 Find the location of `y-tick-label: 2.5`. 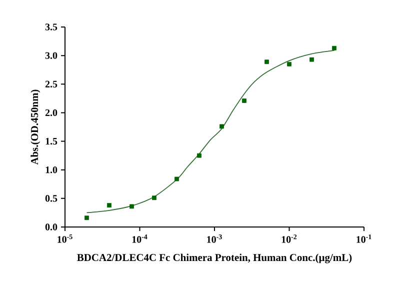

y-tick-label: 2.5 is located at coordinates (51, 84).